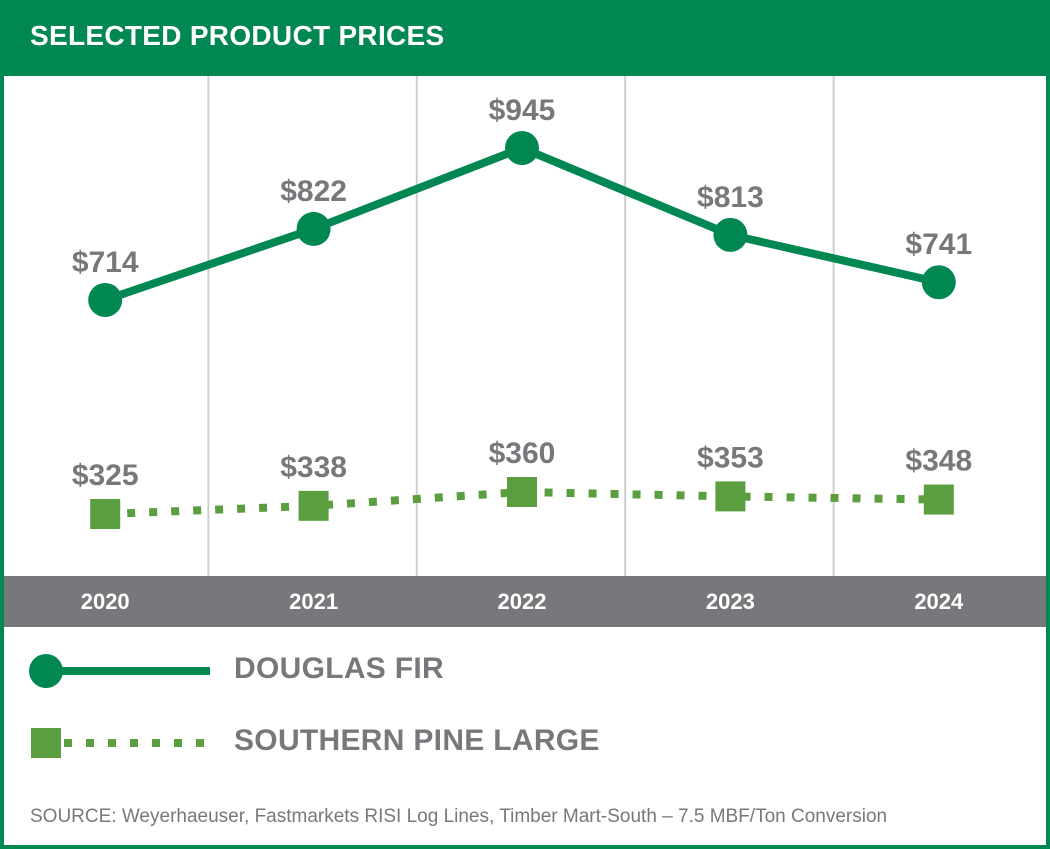 This screenshot has height=849, width=1050. I want to click on x-tick-label: 2024, so click(939, 601).